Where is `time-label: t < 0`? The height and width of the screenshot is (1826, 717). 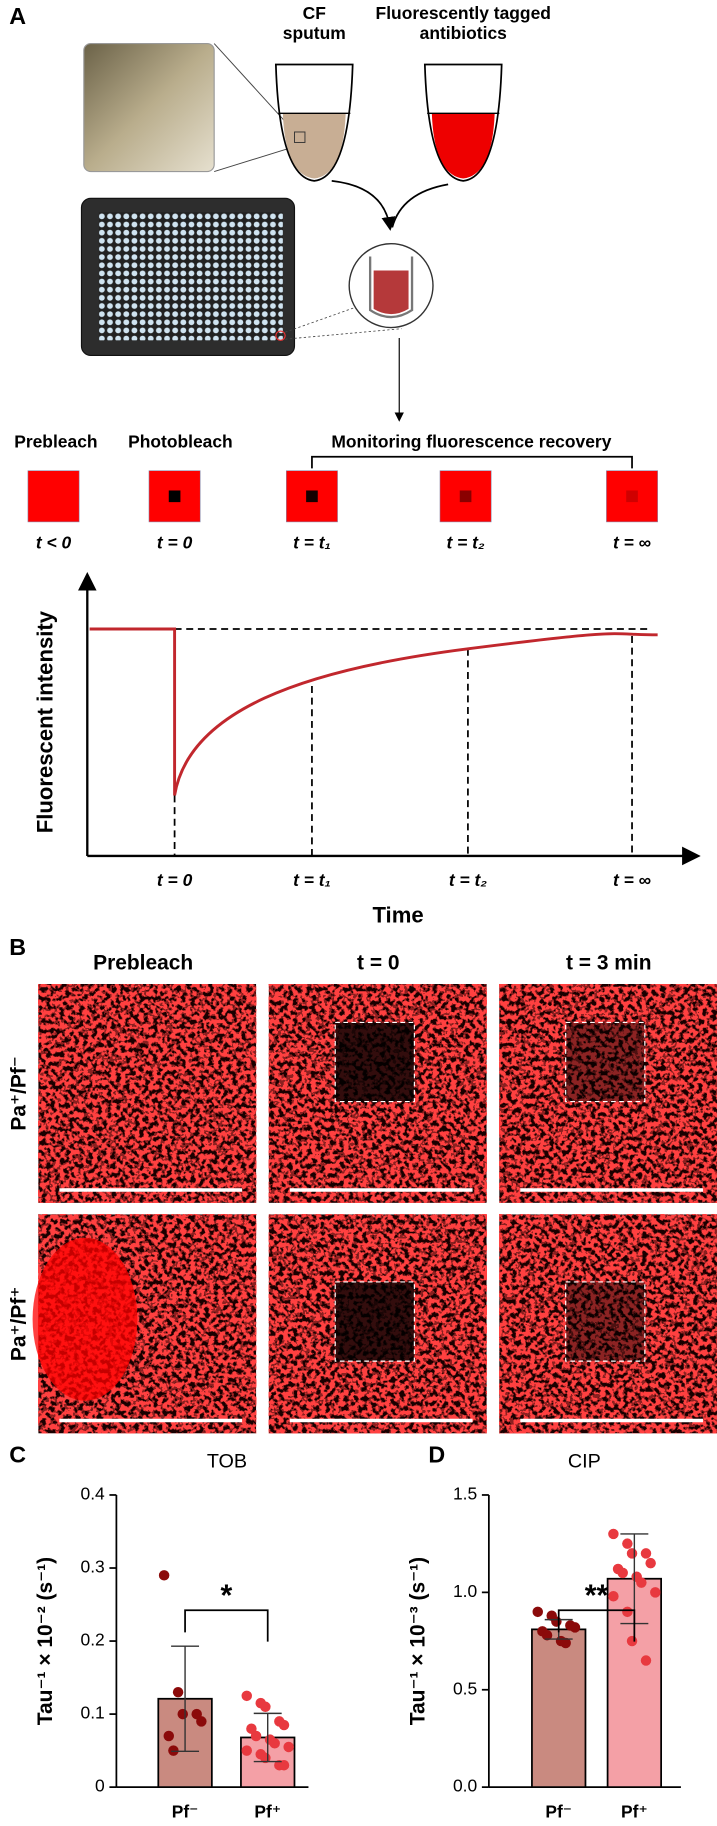 time-label: t < 0 is located at coordinates (54, 543).